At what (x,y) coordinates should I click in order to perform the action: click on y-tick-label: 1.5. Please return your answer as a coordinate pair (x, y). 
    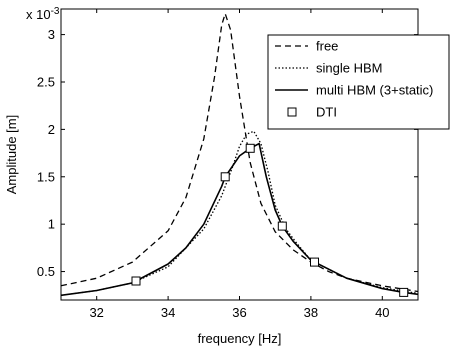
    Looking at the image, I should click on (46, 176).